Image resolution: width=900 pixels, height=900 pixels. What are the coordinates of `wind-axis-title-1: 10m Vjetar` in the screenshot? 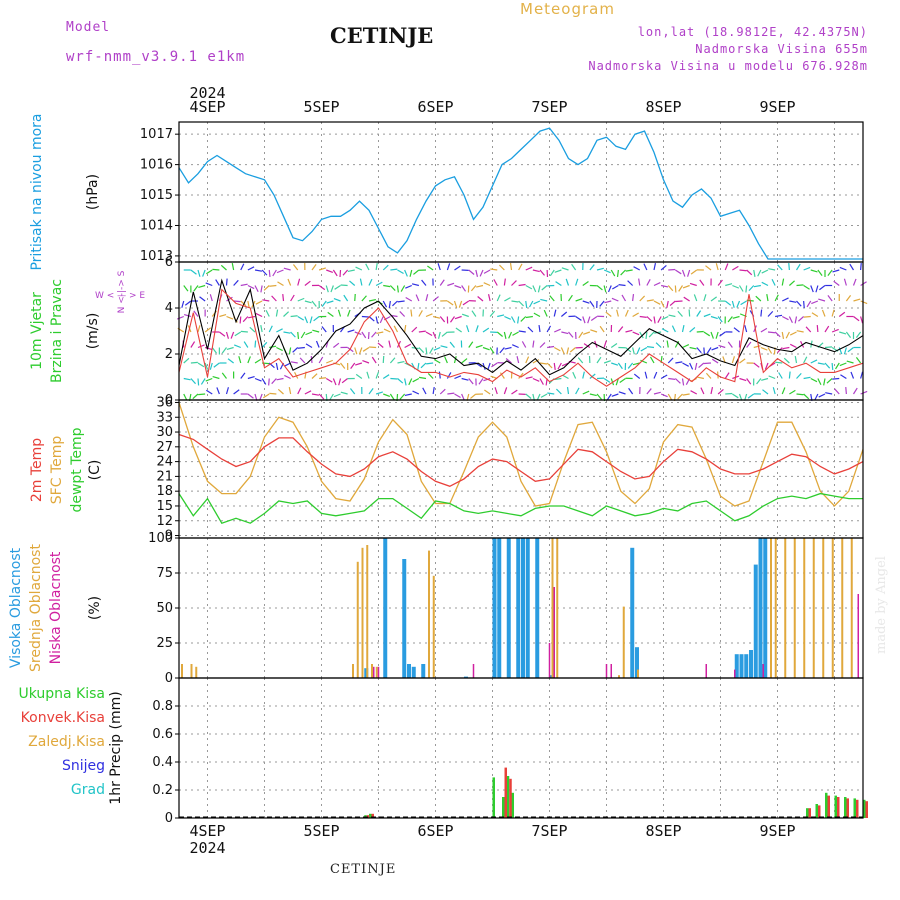 It's located at (37, 331).